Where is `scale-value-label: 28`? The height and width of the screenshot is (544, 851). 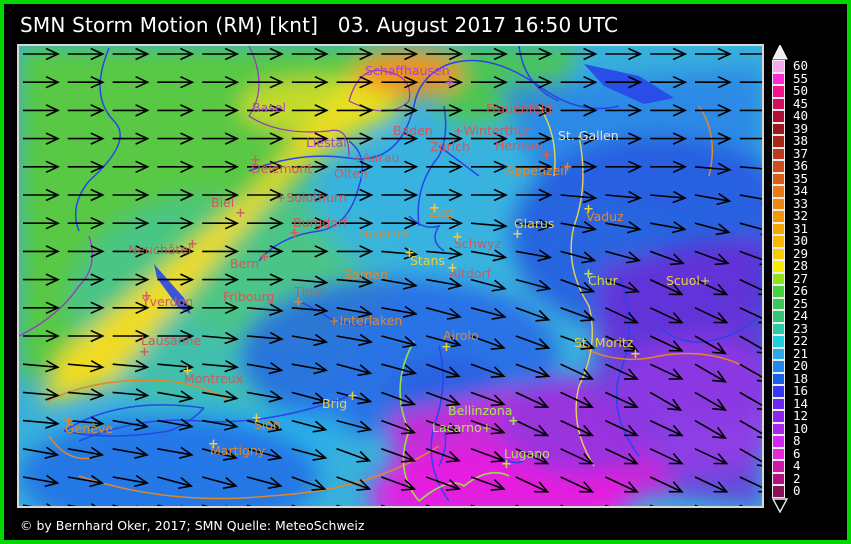 scale-value-label: 28 is located at coordinates (801, 265).